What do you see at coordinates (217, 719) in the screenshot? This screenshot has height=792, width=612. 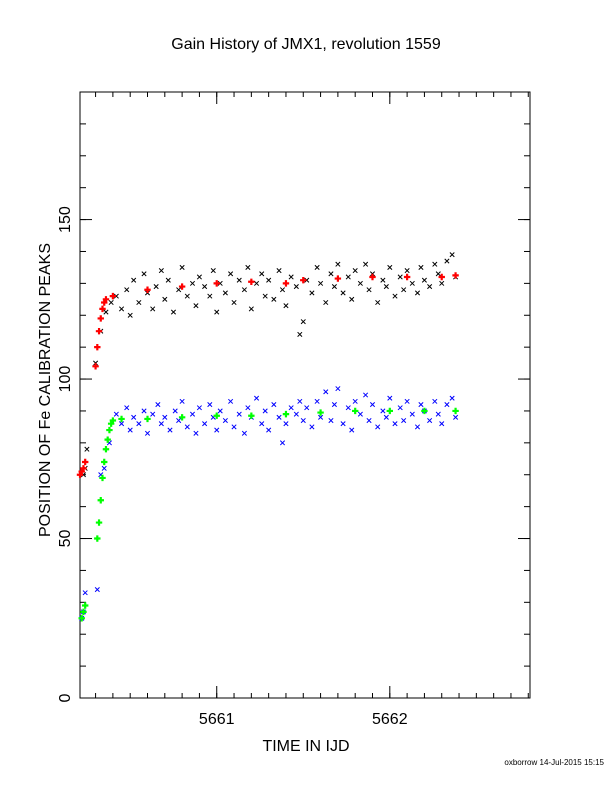 I see `x-tick-label: 5661` at bounding box center [217, 719].